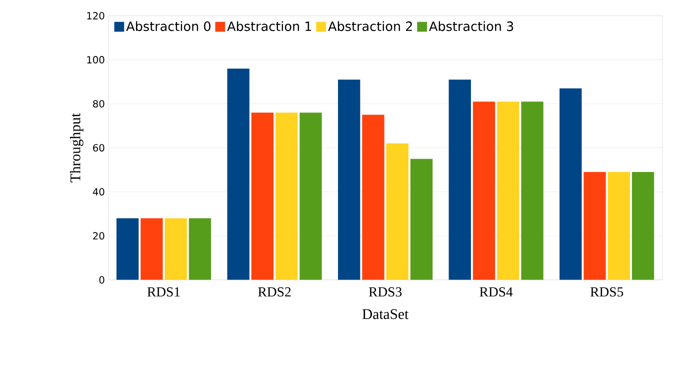 The image size is (676, 374). What do you see at coordinates (95, 60) in the screenshot?
I see `y-tick-label: 100` at bounding box center [95, 60].